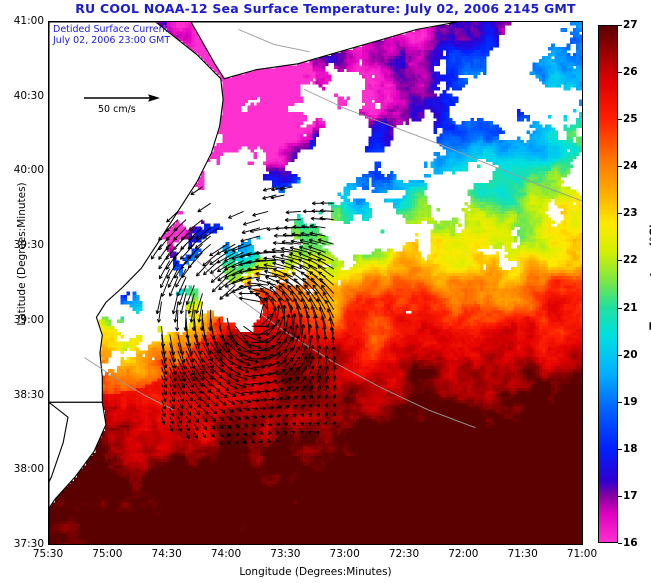  Describe the element at coordinates (243, 316) in the screenshot. I see `current-vector-field` at that location.